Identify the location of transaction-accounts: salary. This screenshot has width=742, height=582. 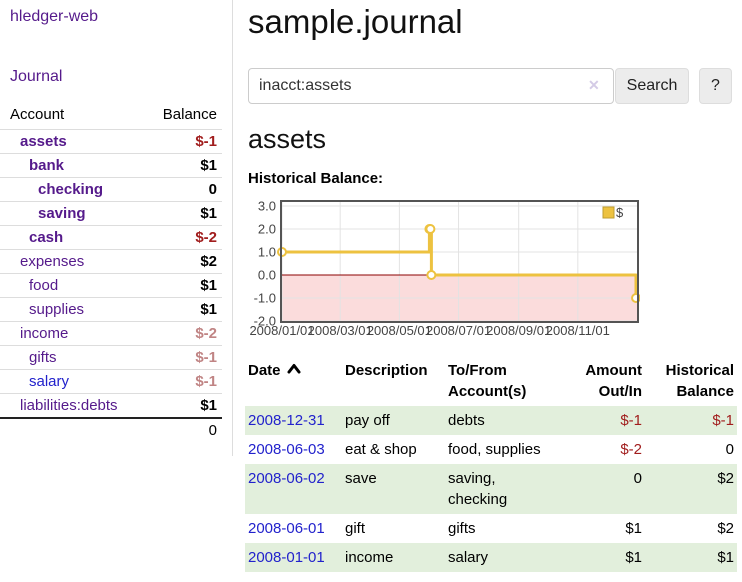
(468, 557).